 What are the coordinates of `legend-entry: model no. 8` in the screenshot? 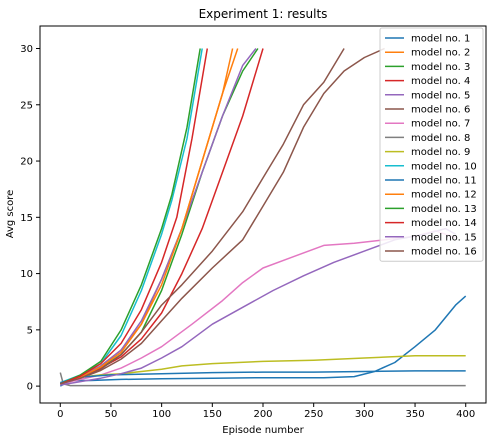 It's located at (440, 138).